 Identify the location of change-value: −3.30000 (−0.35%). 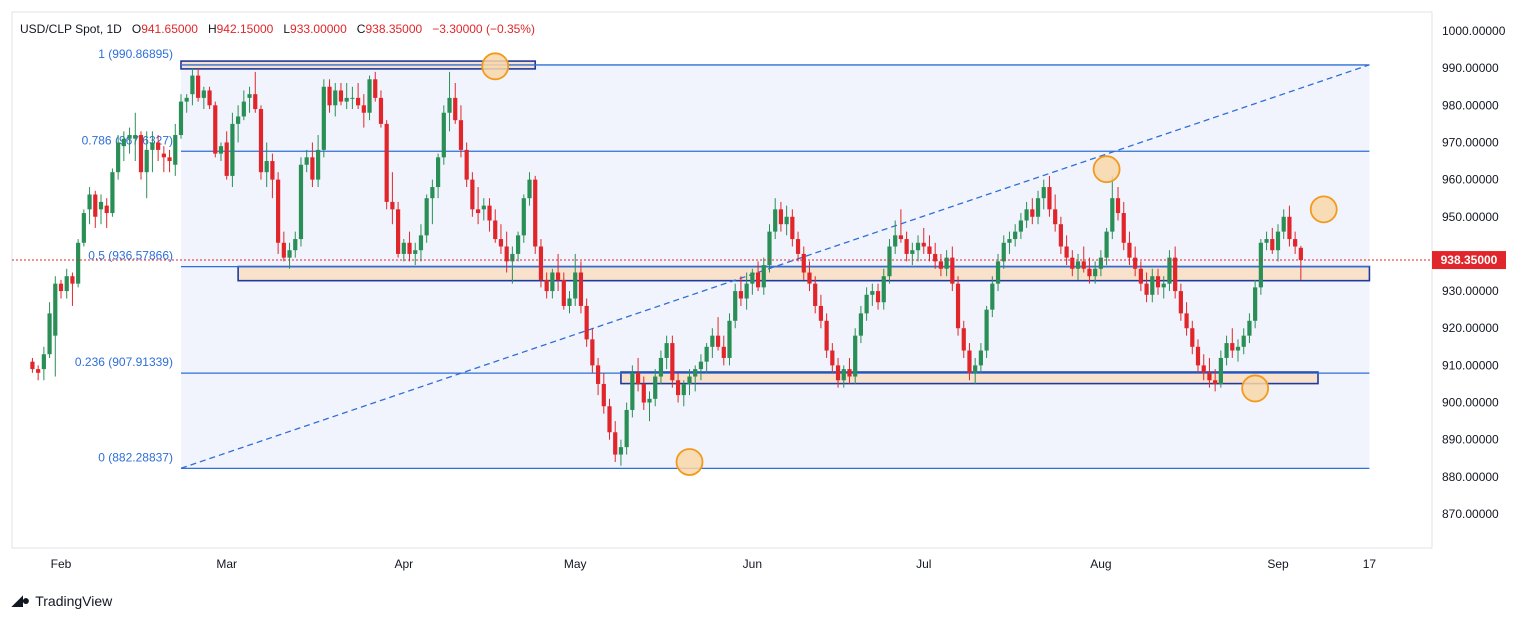
(483, 29).